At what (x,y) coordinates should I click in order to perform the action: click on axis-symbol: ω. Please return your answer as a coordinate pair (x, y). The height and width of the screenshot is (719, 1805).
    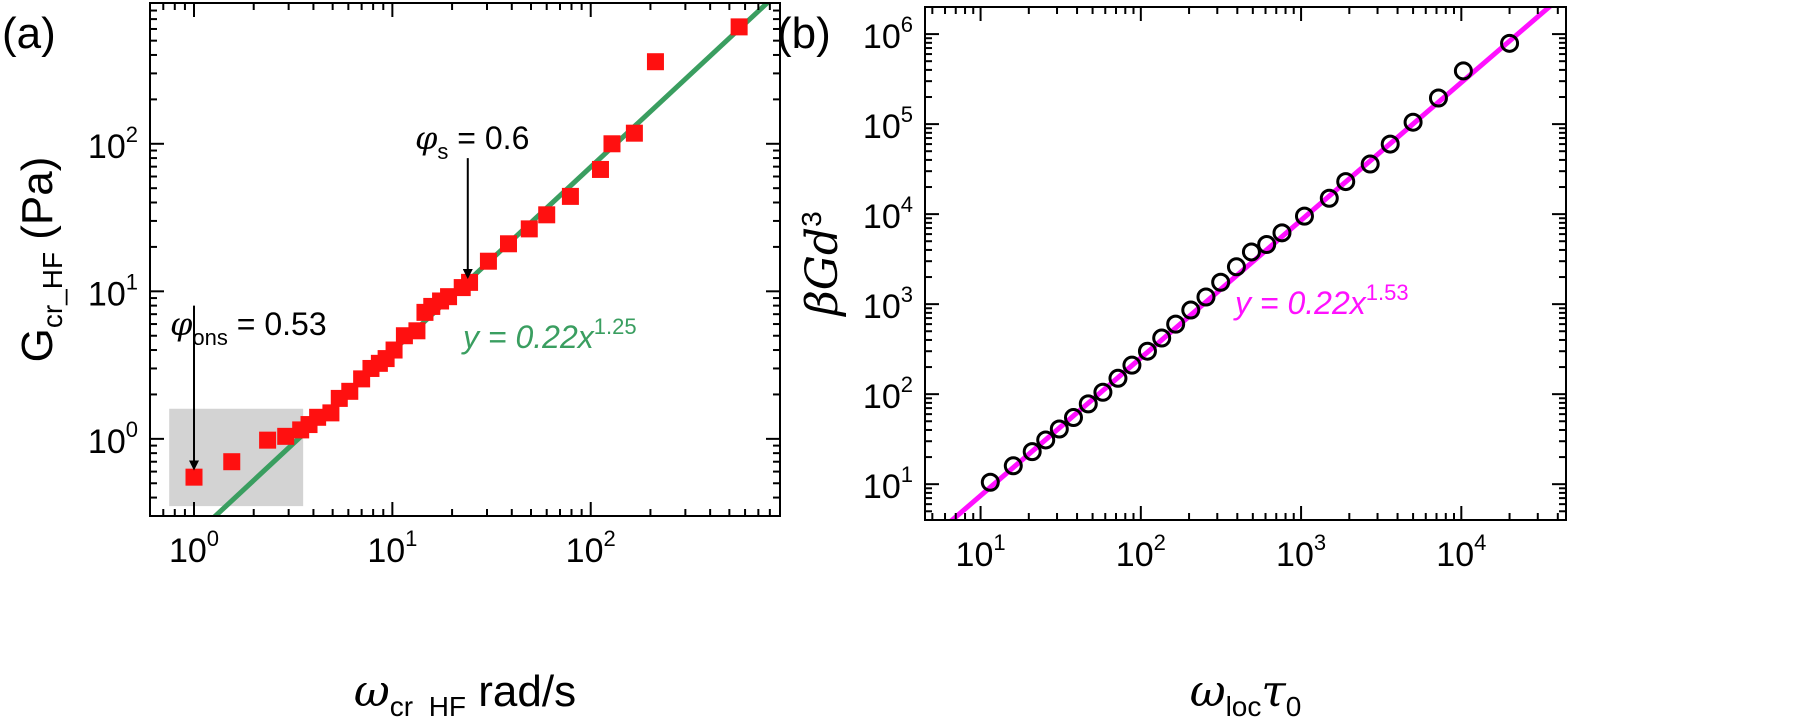
    Looking at the image, I should click on (372, 691).